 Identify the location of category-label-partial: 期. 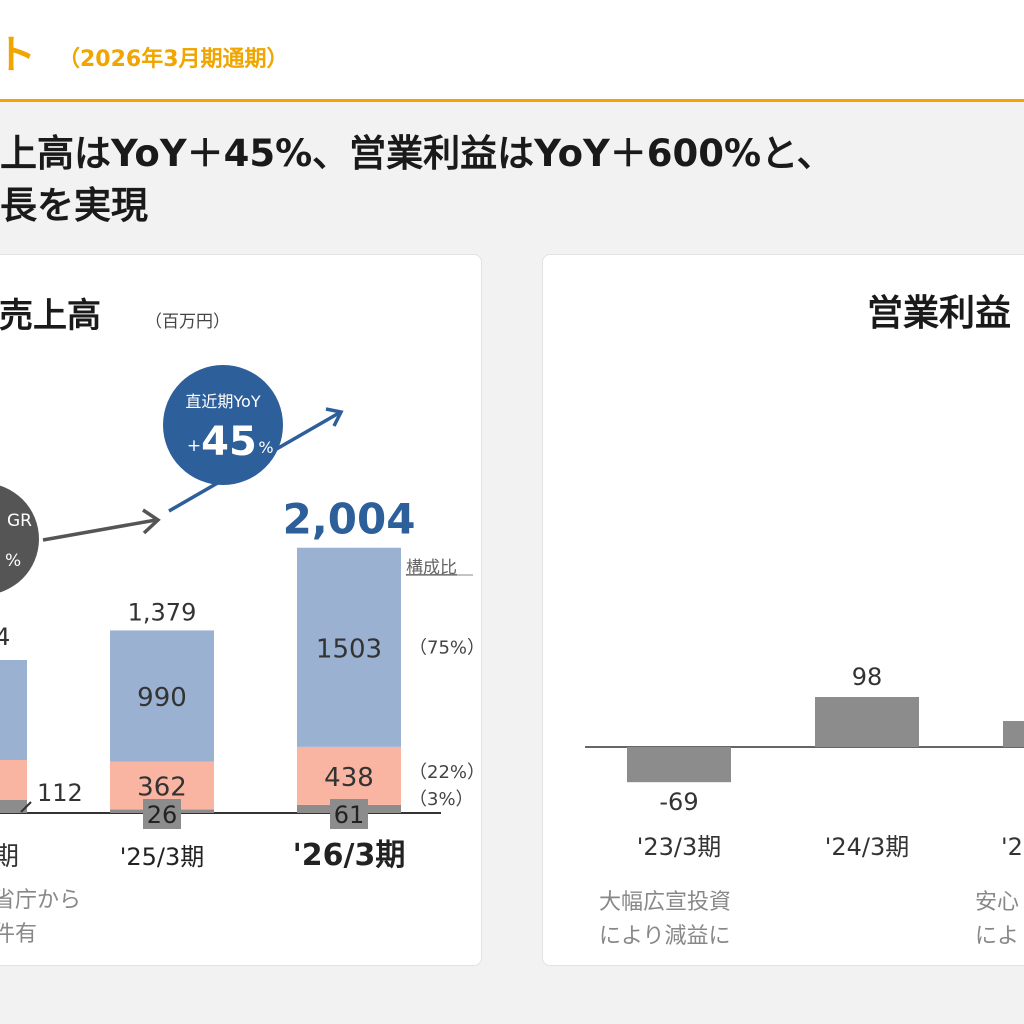
(9, 857).